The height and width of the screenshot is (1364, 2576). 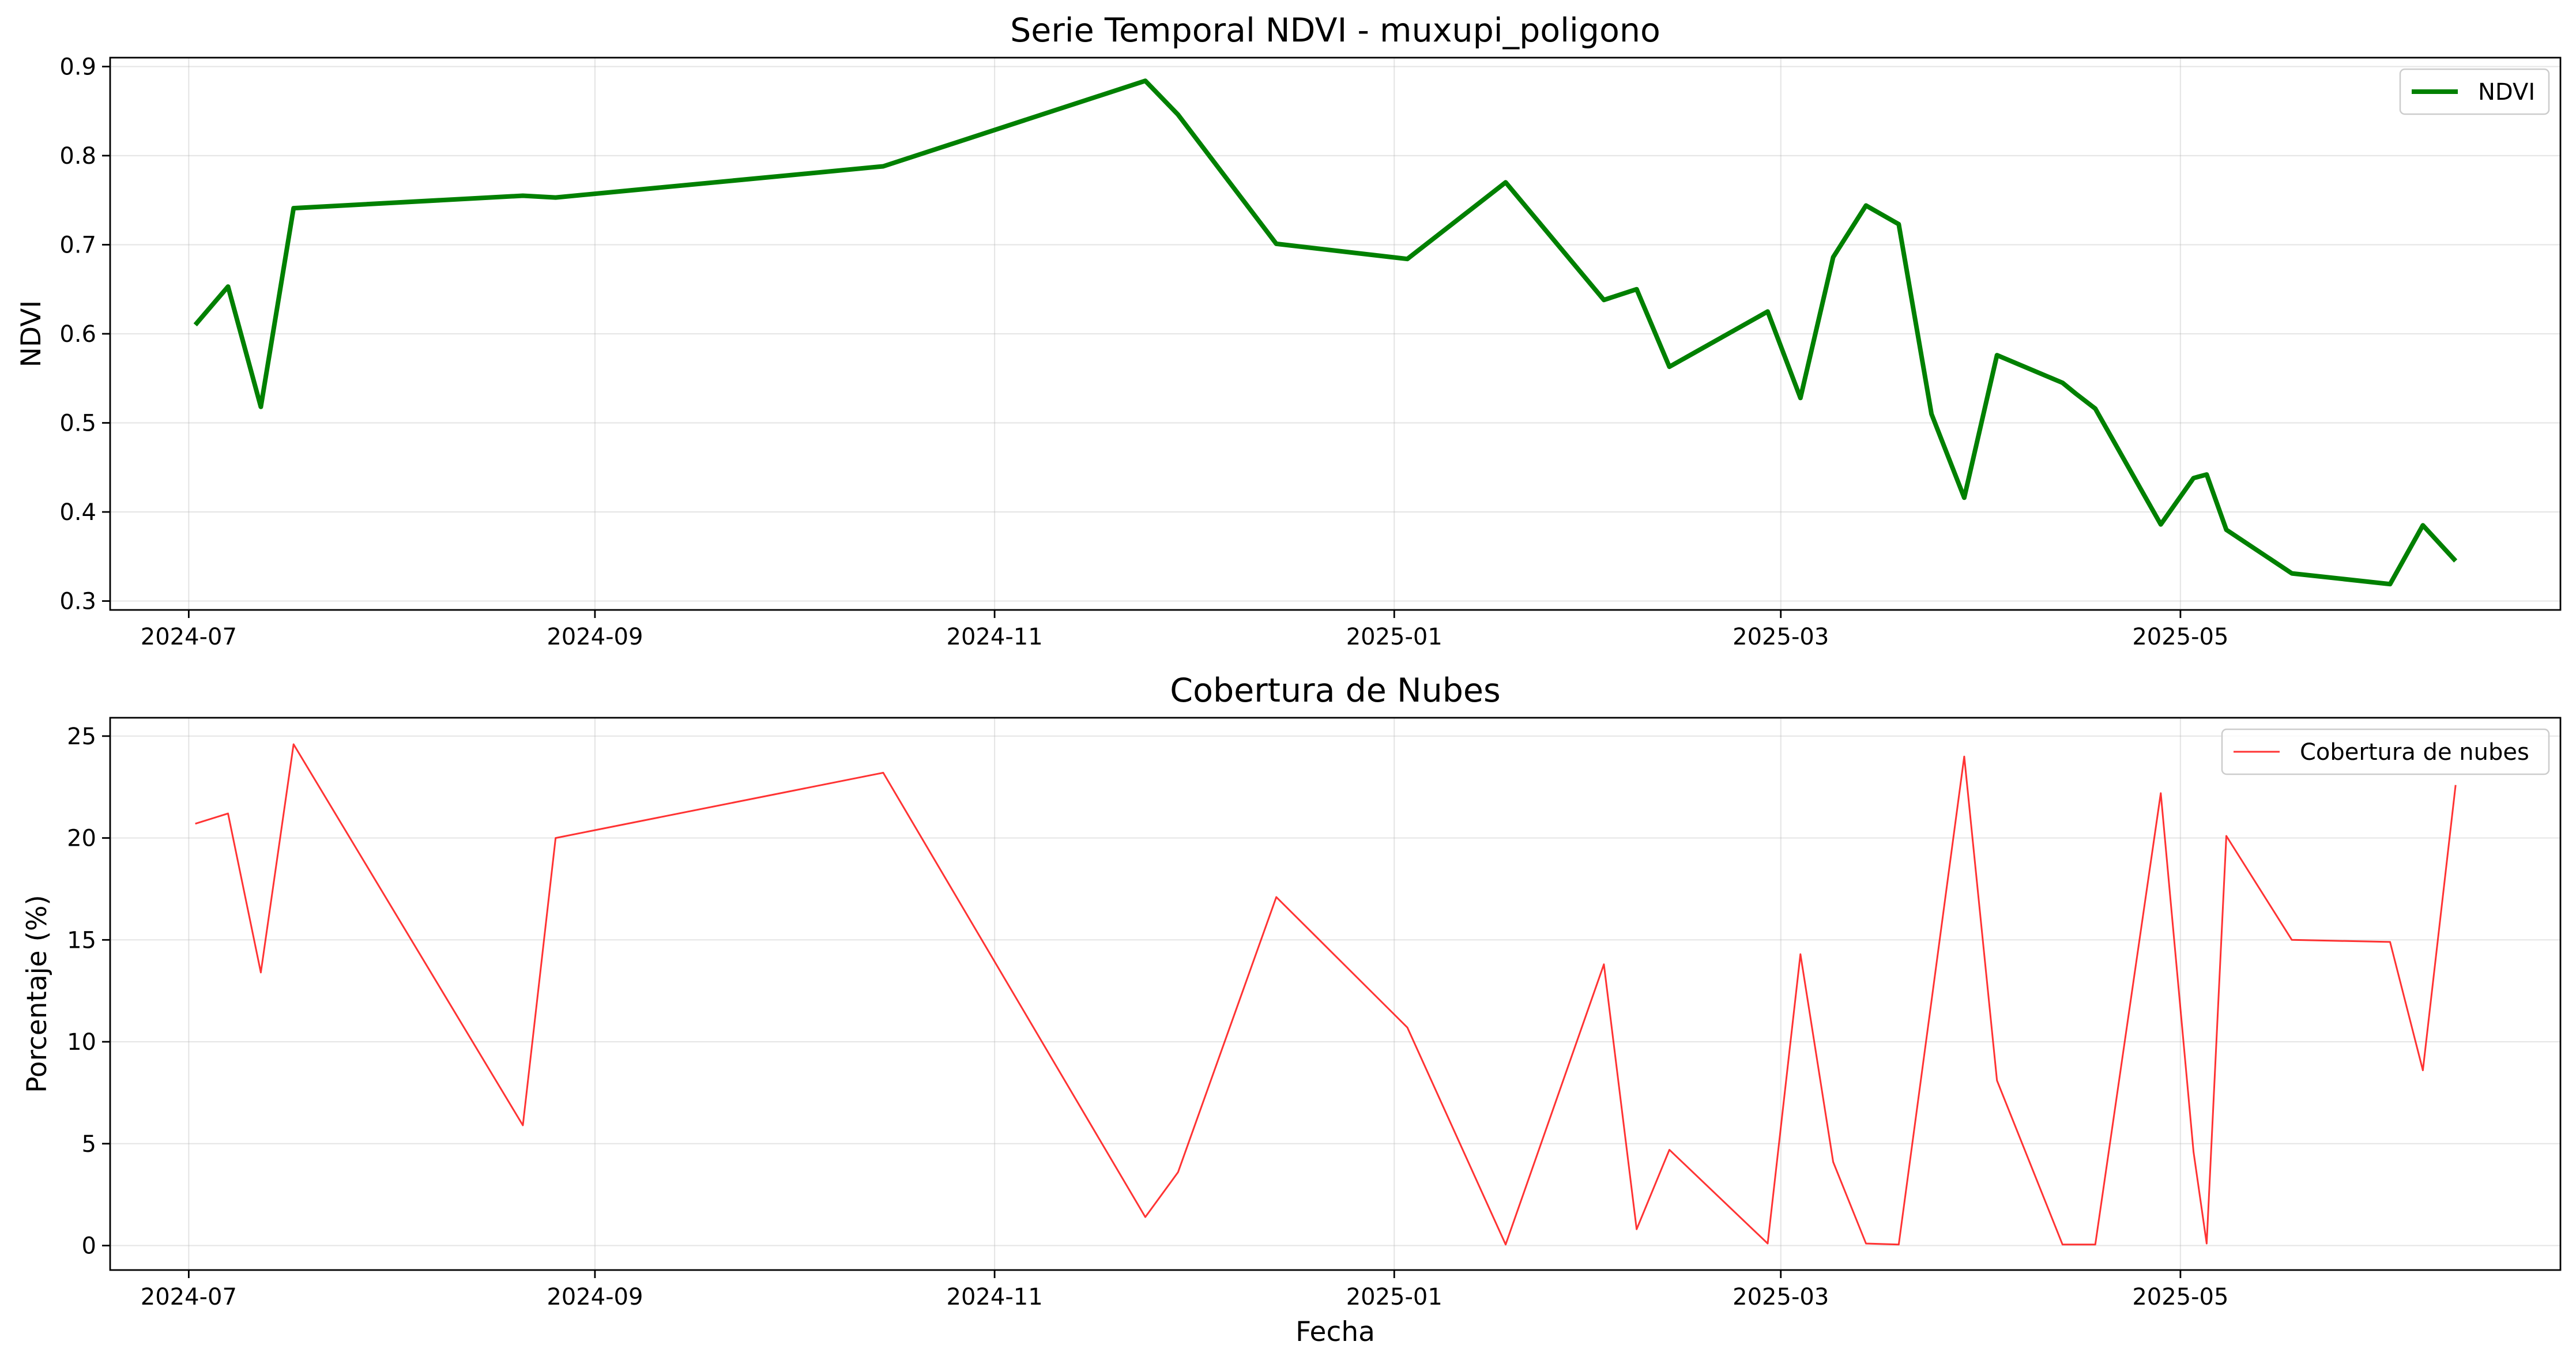 What do you see at coordinates (77, 512) in the screenshot?
I see `ndvi-y-tick-label: 0.4` at bounding box center [77, 512].